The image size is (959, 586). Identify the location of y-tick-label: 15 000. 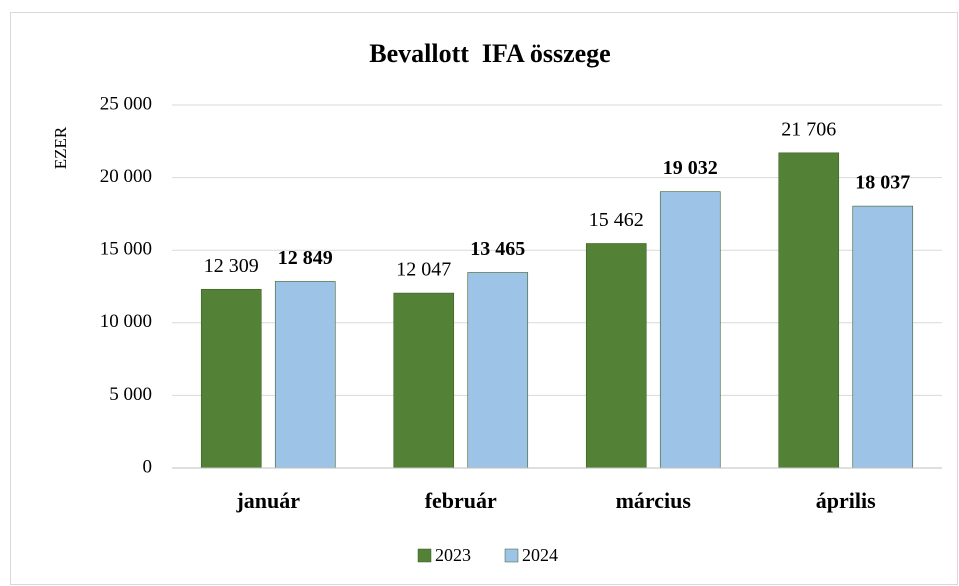
(126, 249).